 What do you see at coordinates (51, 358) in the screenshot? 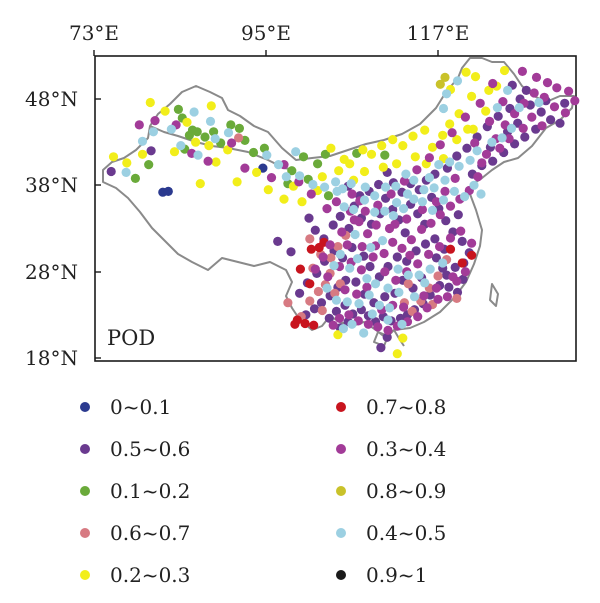
I see `y-tick-label-18N: 18°N` at bounding box center [51, 358].